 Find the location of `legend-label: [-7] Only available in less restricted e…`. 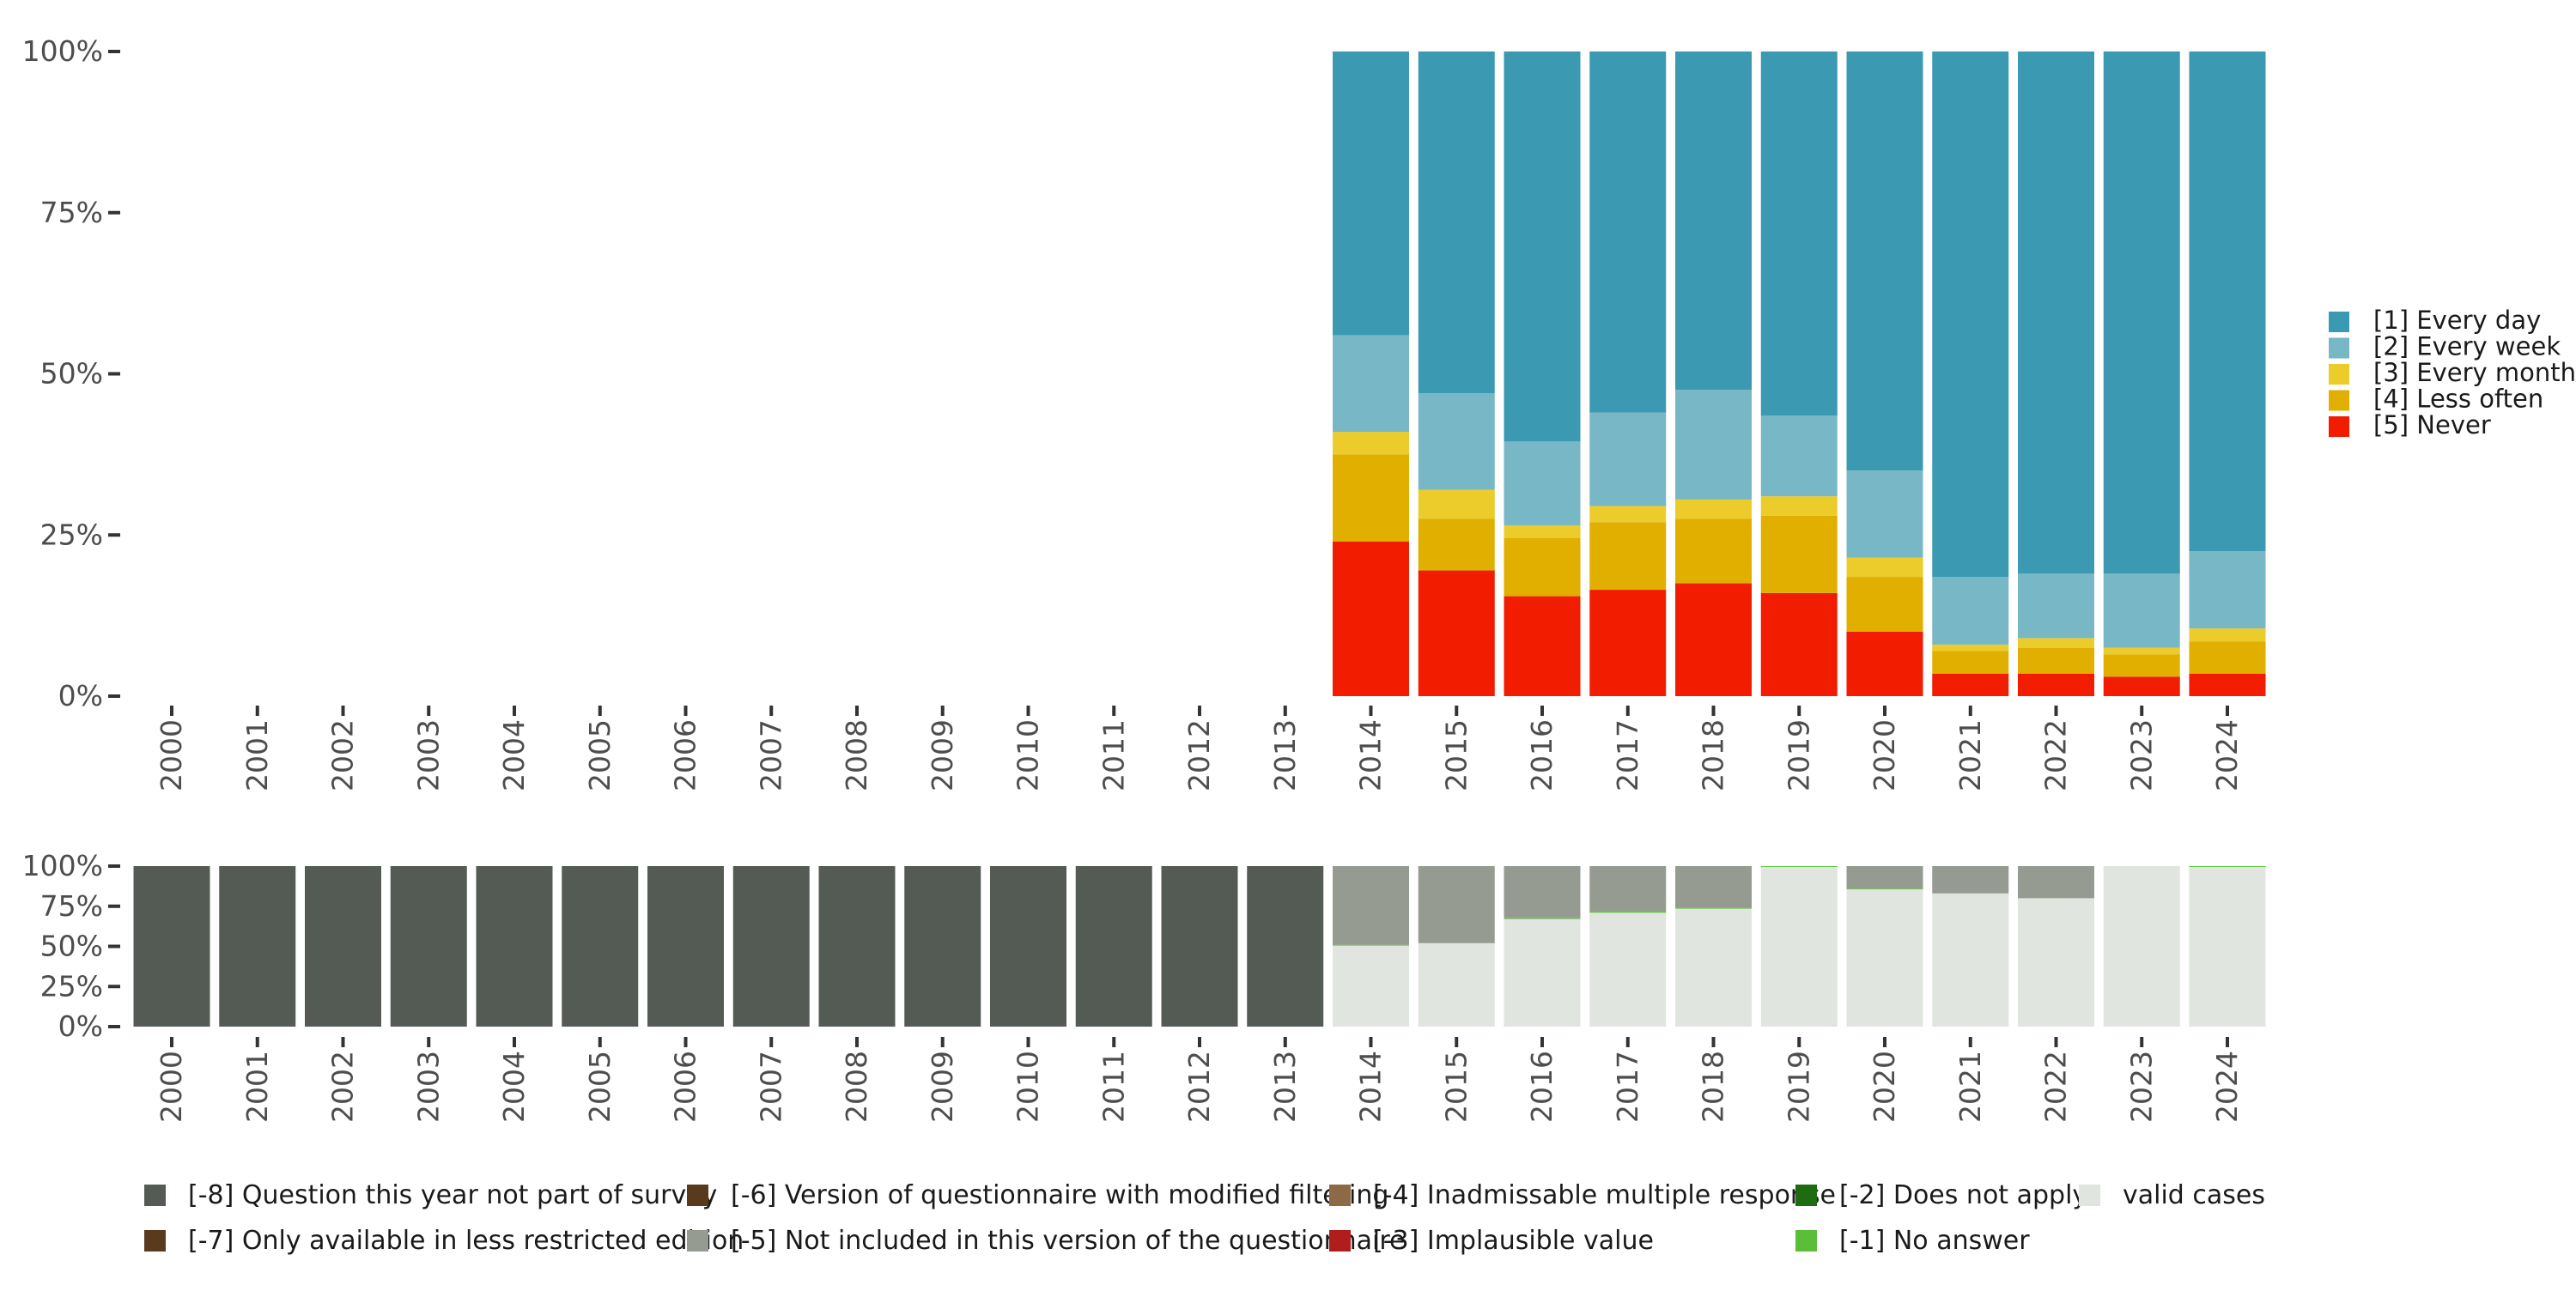

legend-label: [-7] Only available in less restricted e… is located at coordinates (466, 1241).